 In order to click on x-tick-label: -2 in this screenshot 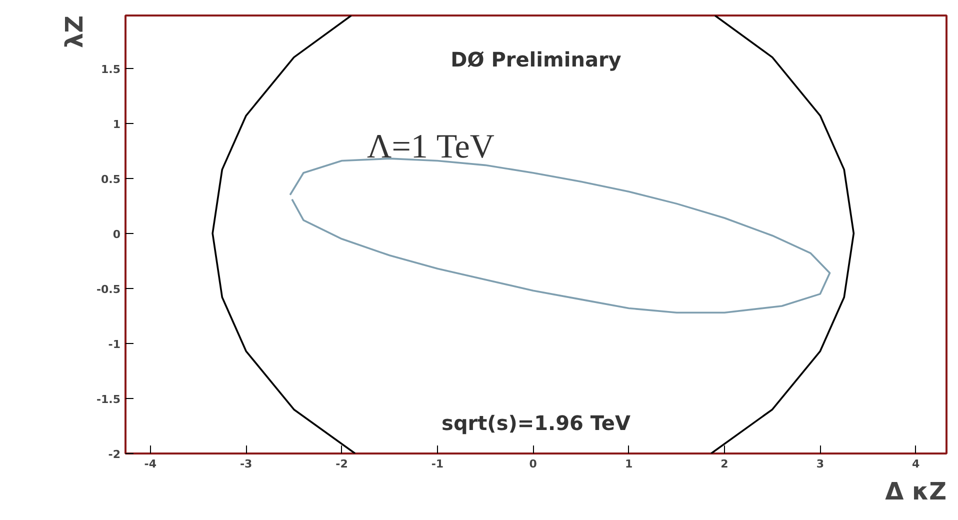, I will do `click(342, 464)`.